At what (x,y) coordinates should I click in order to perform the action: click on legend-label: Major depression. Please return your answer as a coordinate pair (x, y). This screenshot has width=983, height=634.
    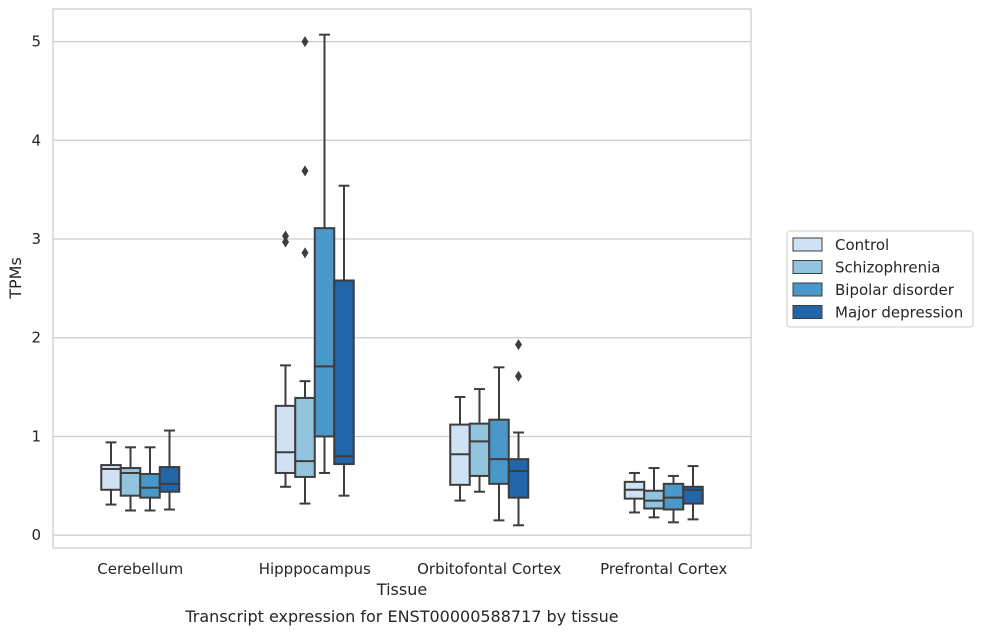
    Looking at the image, I should click on (899, 313).